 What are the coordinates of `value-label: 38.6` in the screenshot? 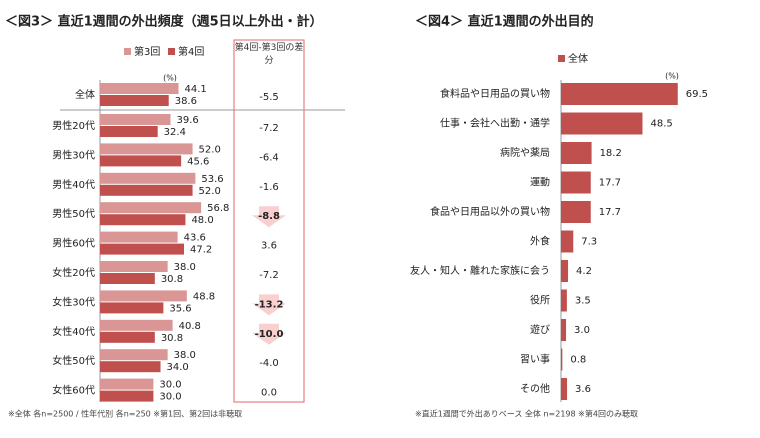 It's located at (186, 101).